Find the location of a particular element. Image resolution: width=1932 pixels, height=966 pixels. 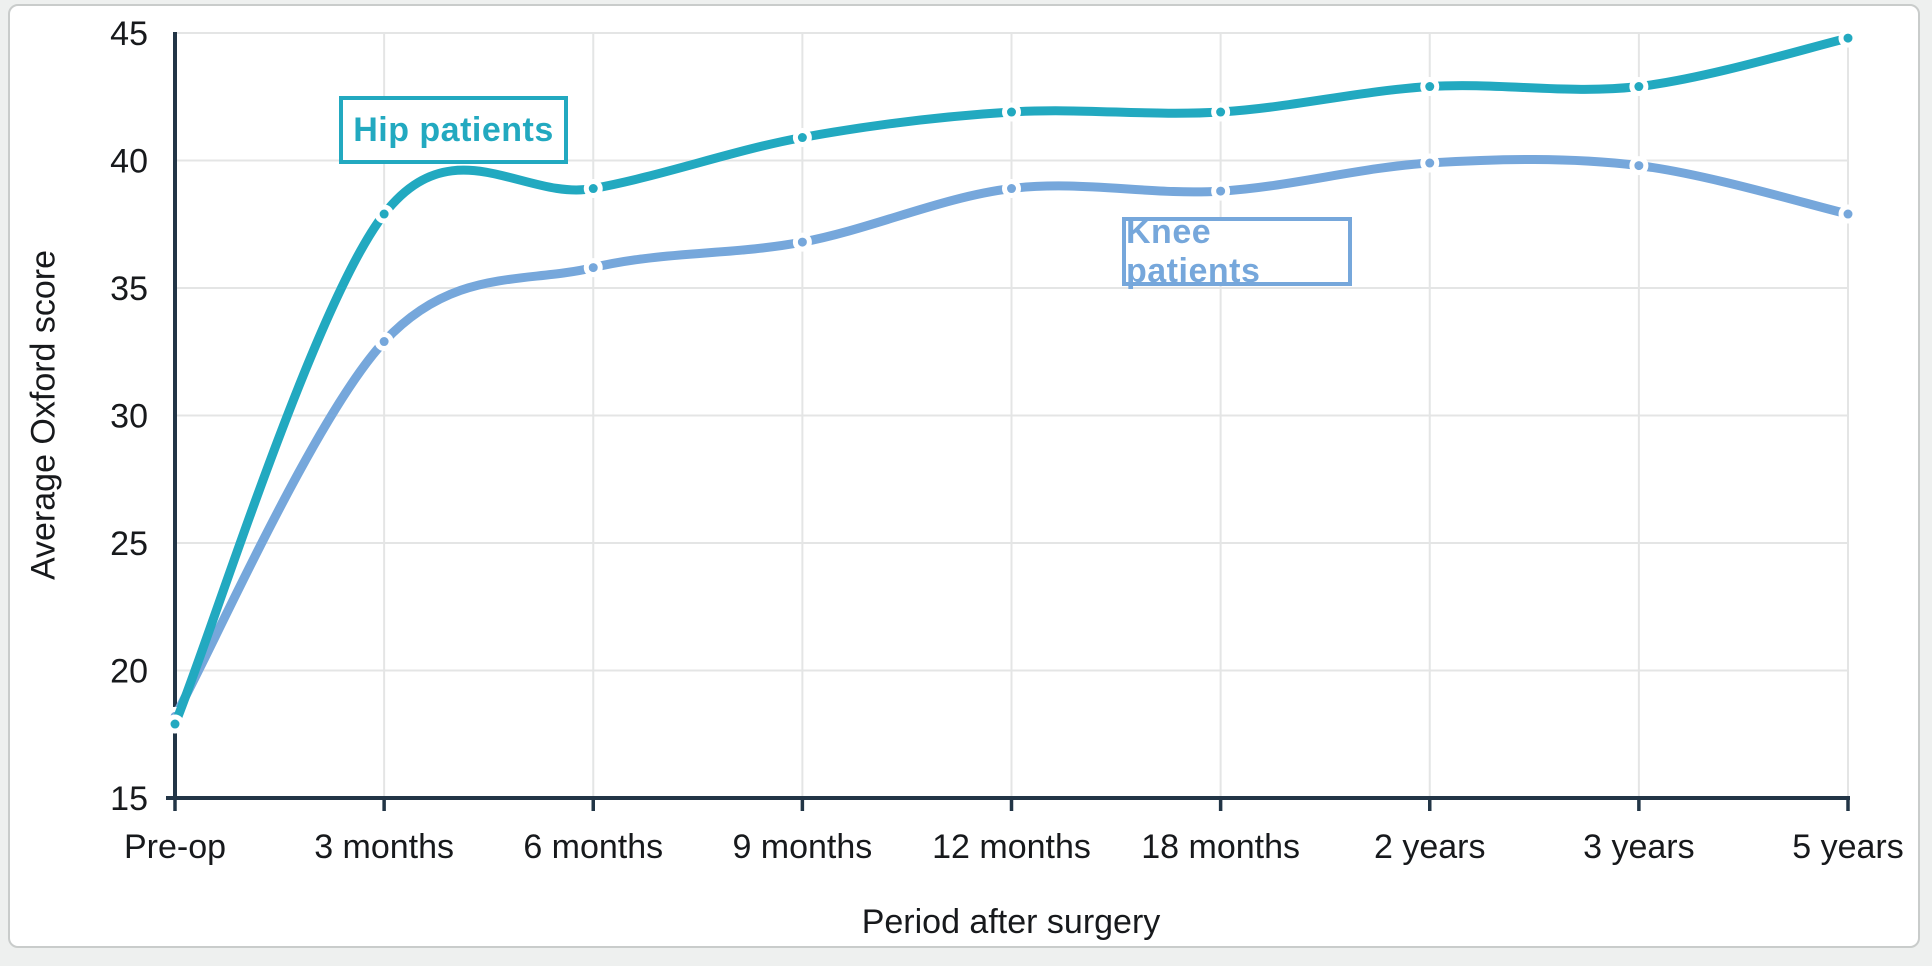

x-tick-label: 3 months is located at coordinates (384, 847).